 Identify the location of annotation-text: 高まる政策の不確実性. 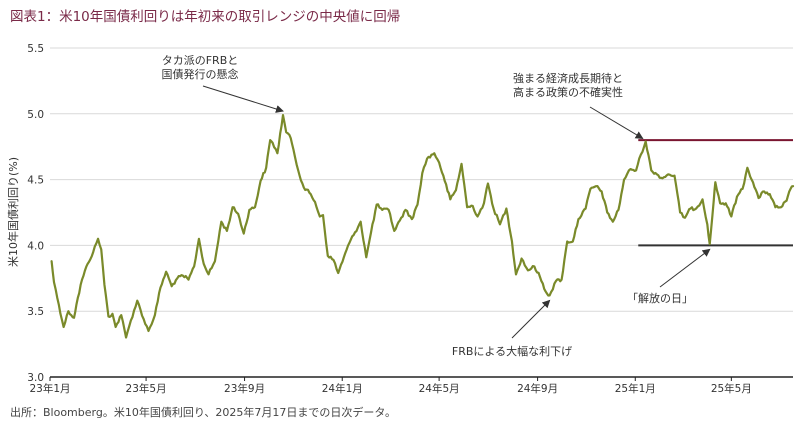
(568, 92).